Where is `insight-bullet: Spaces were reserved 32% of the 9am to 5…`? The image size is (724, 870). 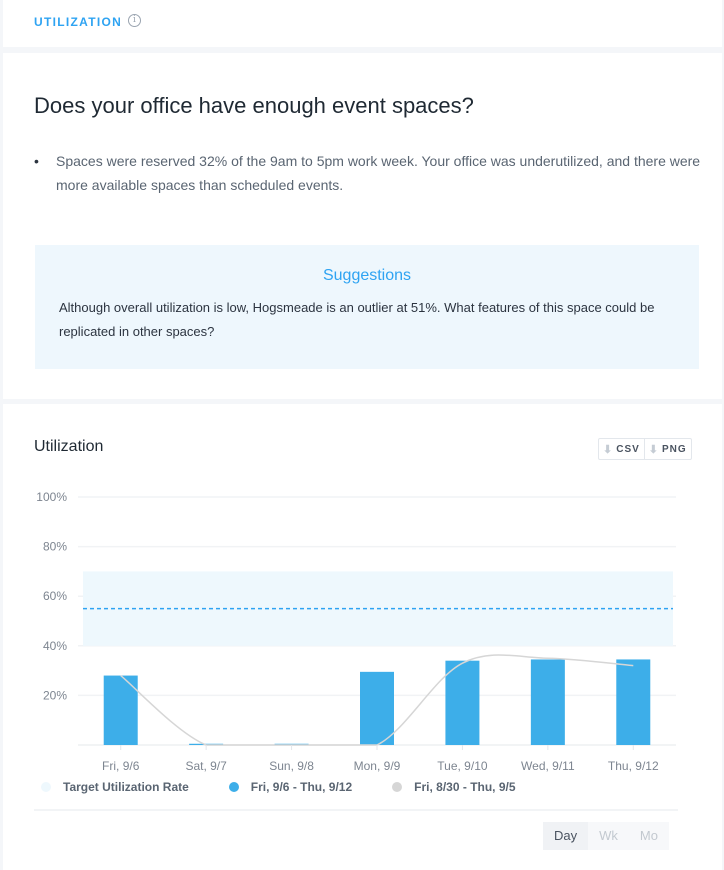 insight-bullet: Spaces were reserved 32% of the 9am to 5… is located at coordinates (369, 173).